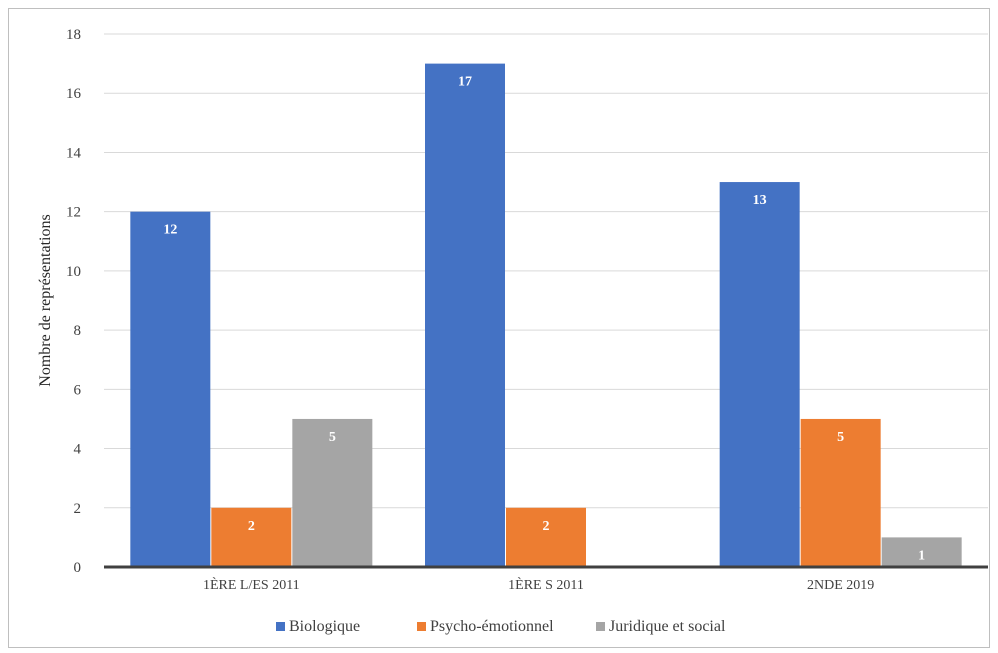  Describe the element at coordinates (78, 390) in the screenshot. I see `y-tick-label: 6` at that location.